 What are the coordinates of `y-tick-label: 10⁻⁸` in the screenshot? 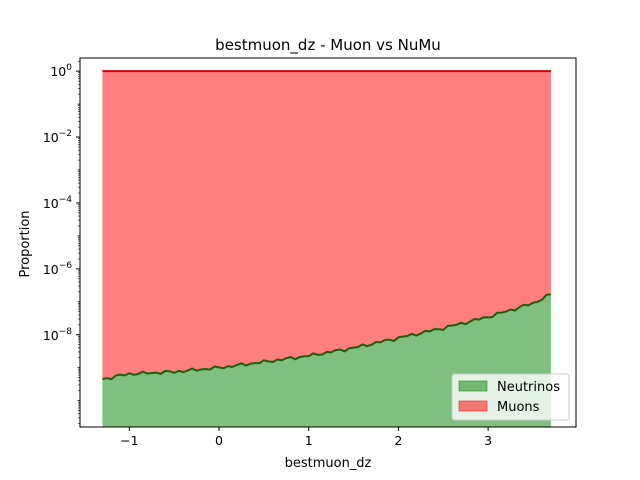 It's located at (57, 335).